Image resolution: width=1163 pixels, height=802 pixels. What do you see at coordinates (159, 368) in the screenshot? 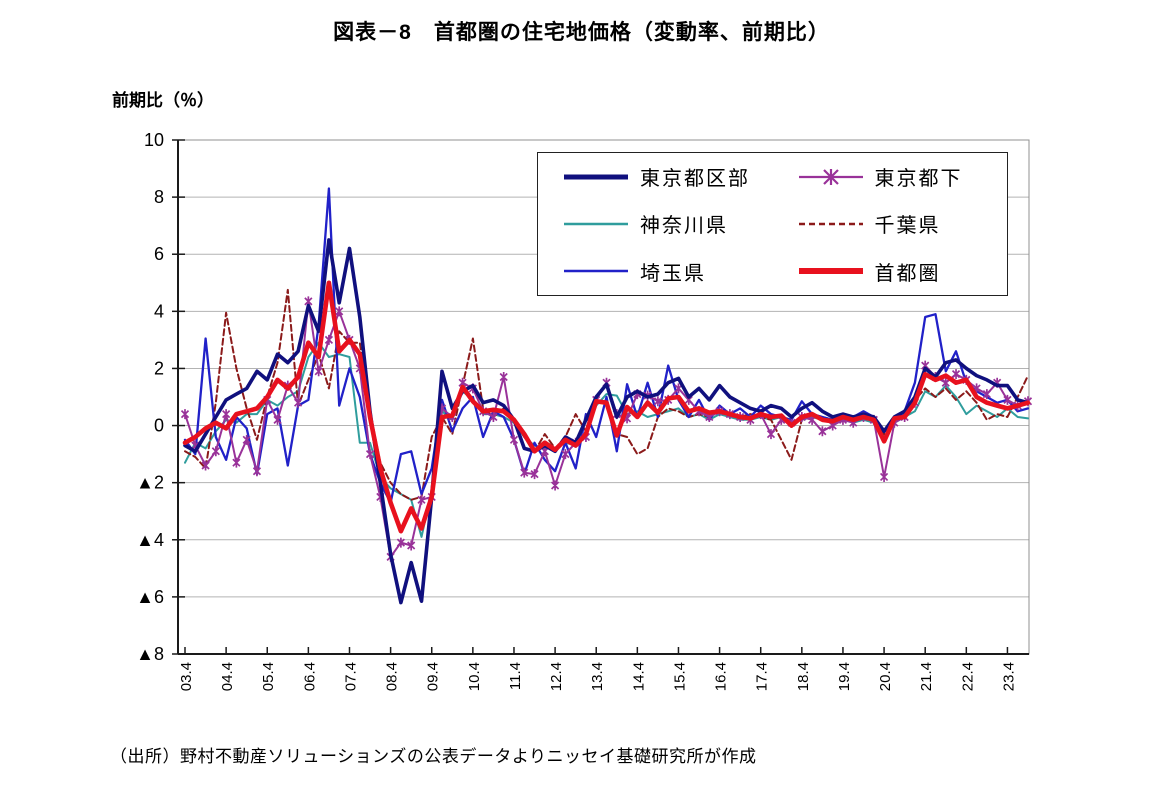
I see `y-tick-label: 2` at bounding box center [159, 368].